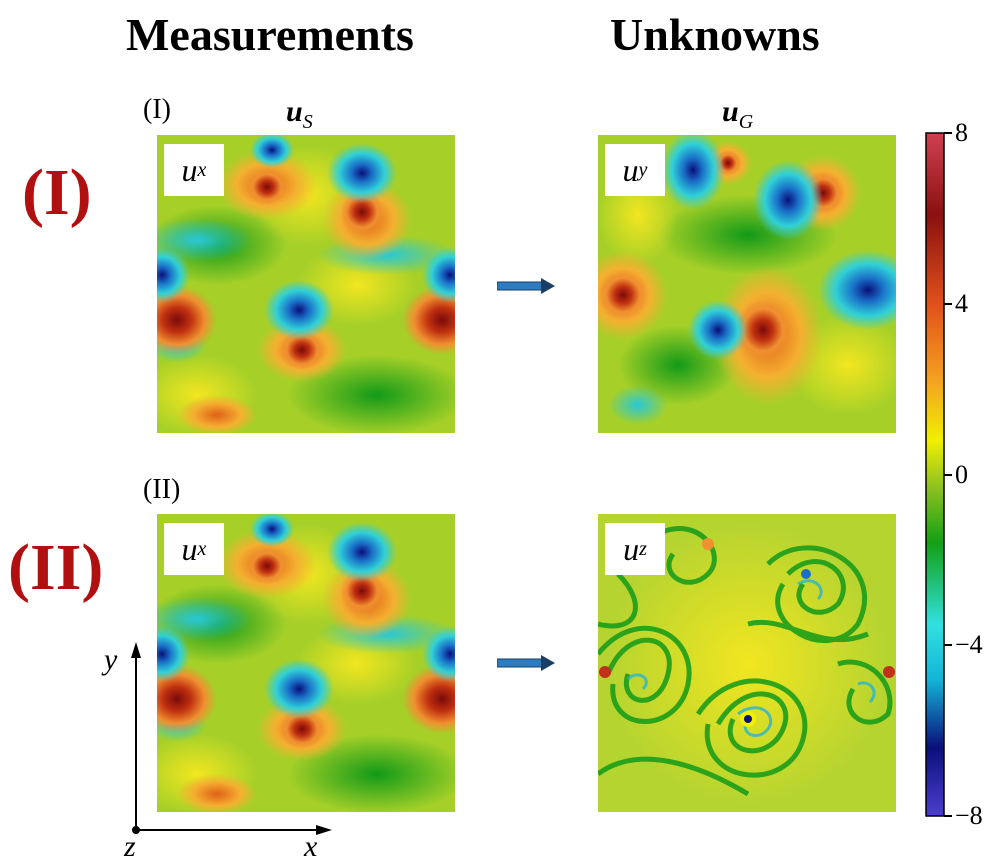  What do you see at coordinates (311, 846) in the screenshot?
I see `axis-label-x: x` at bounding box center [311, 846].